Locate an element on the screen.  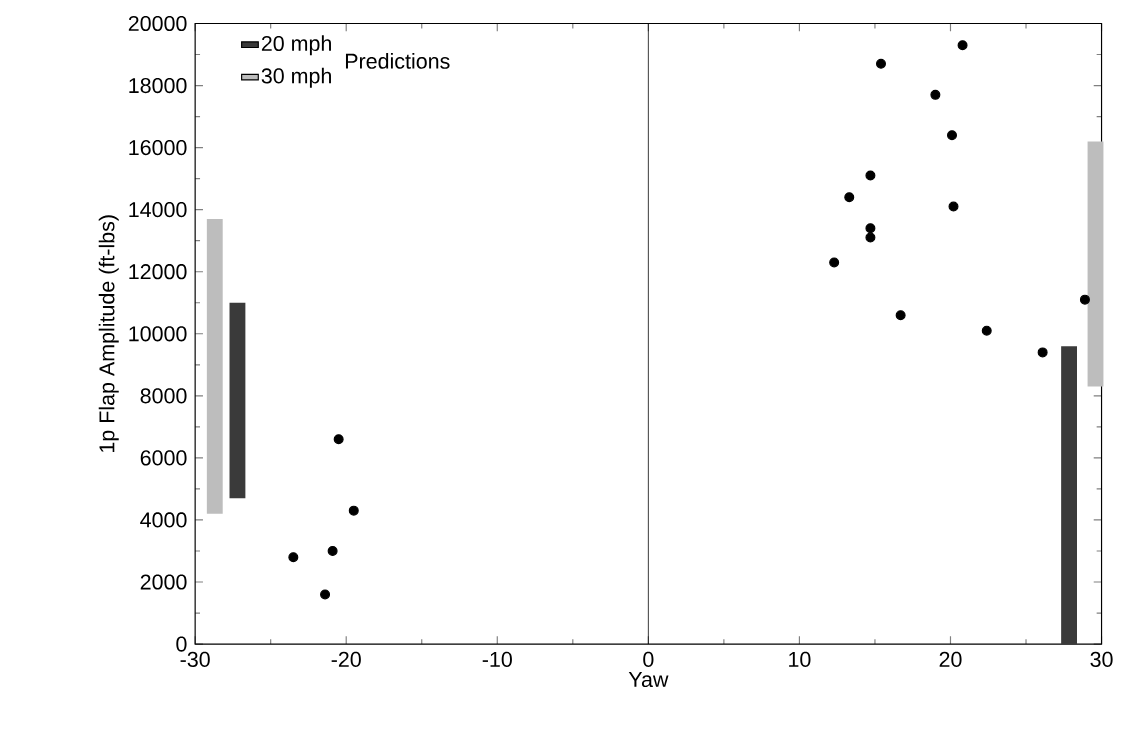
y-tick-label: 10000 is located at coordinates (158, 334).